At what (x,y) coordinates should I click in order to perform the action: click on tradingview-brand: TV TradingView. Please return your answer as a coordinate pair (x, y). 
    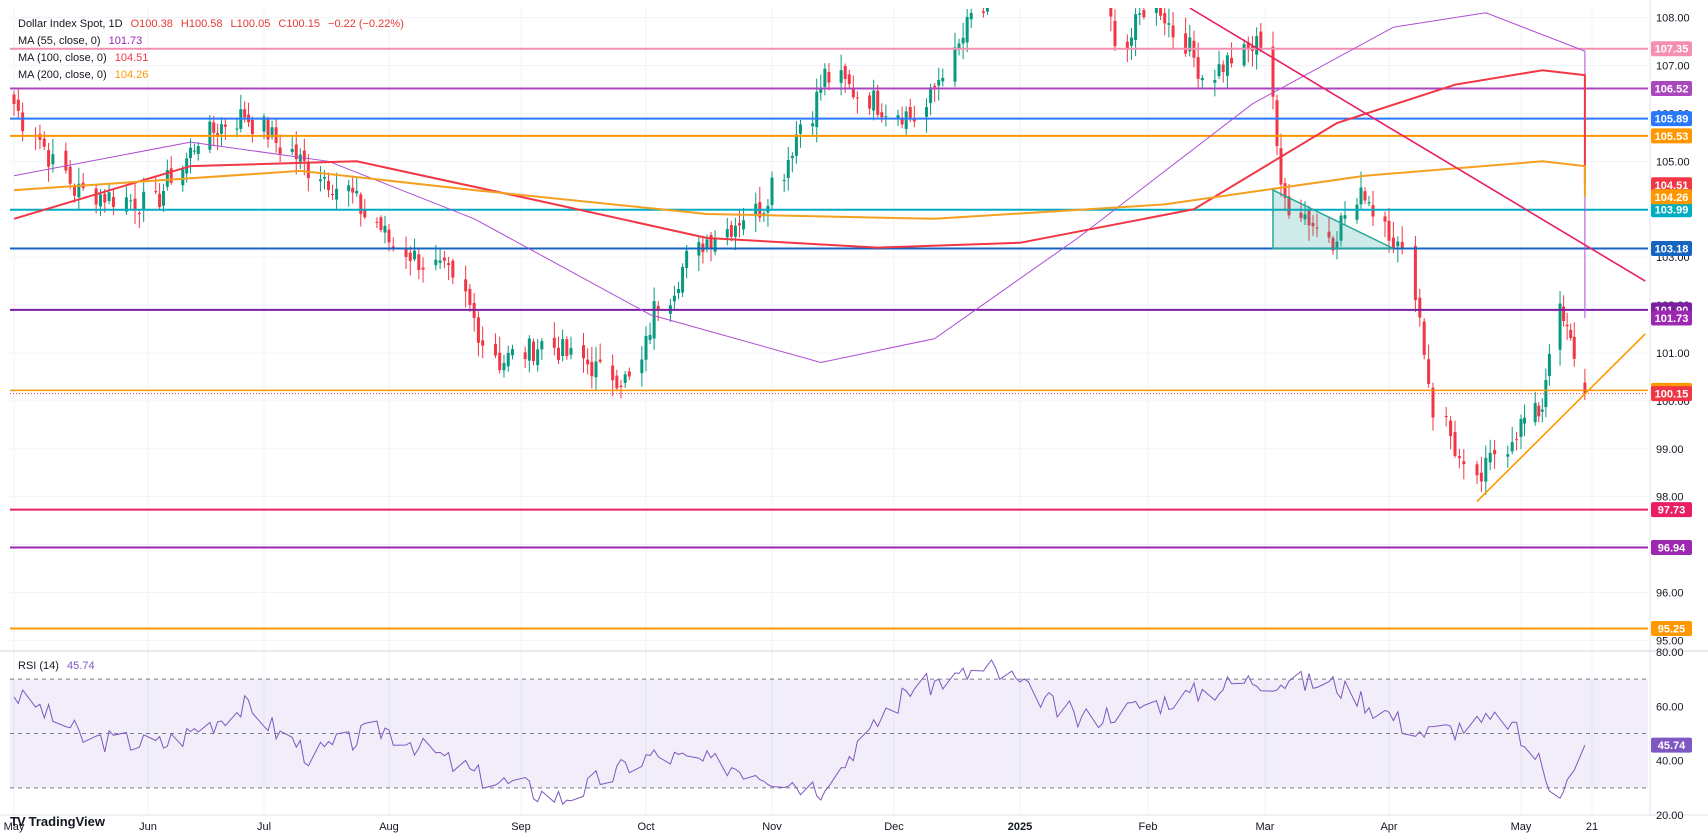
    Looking at the image, I should click on (57, 821).